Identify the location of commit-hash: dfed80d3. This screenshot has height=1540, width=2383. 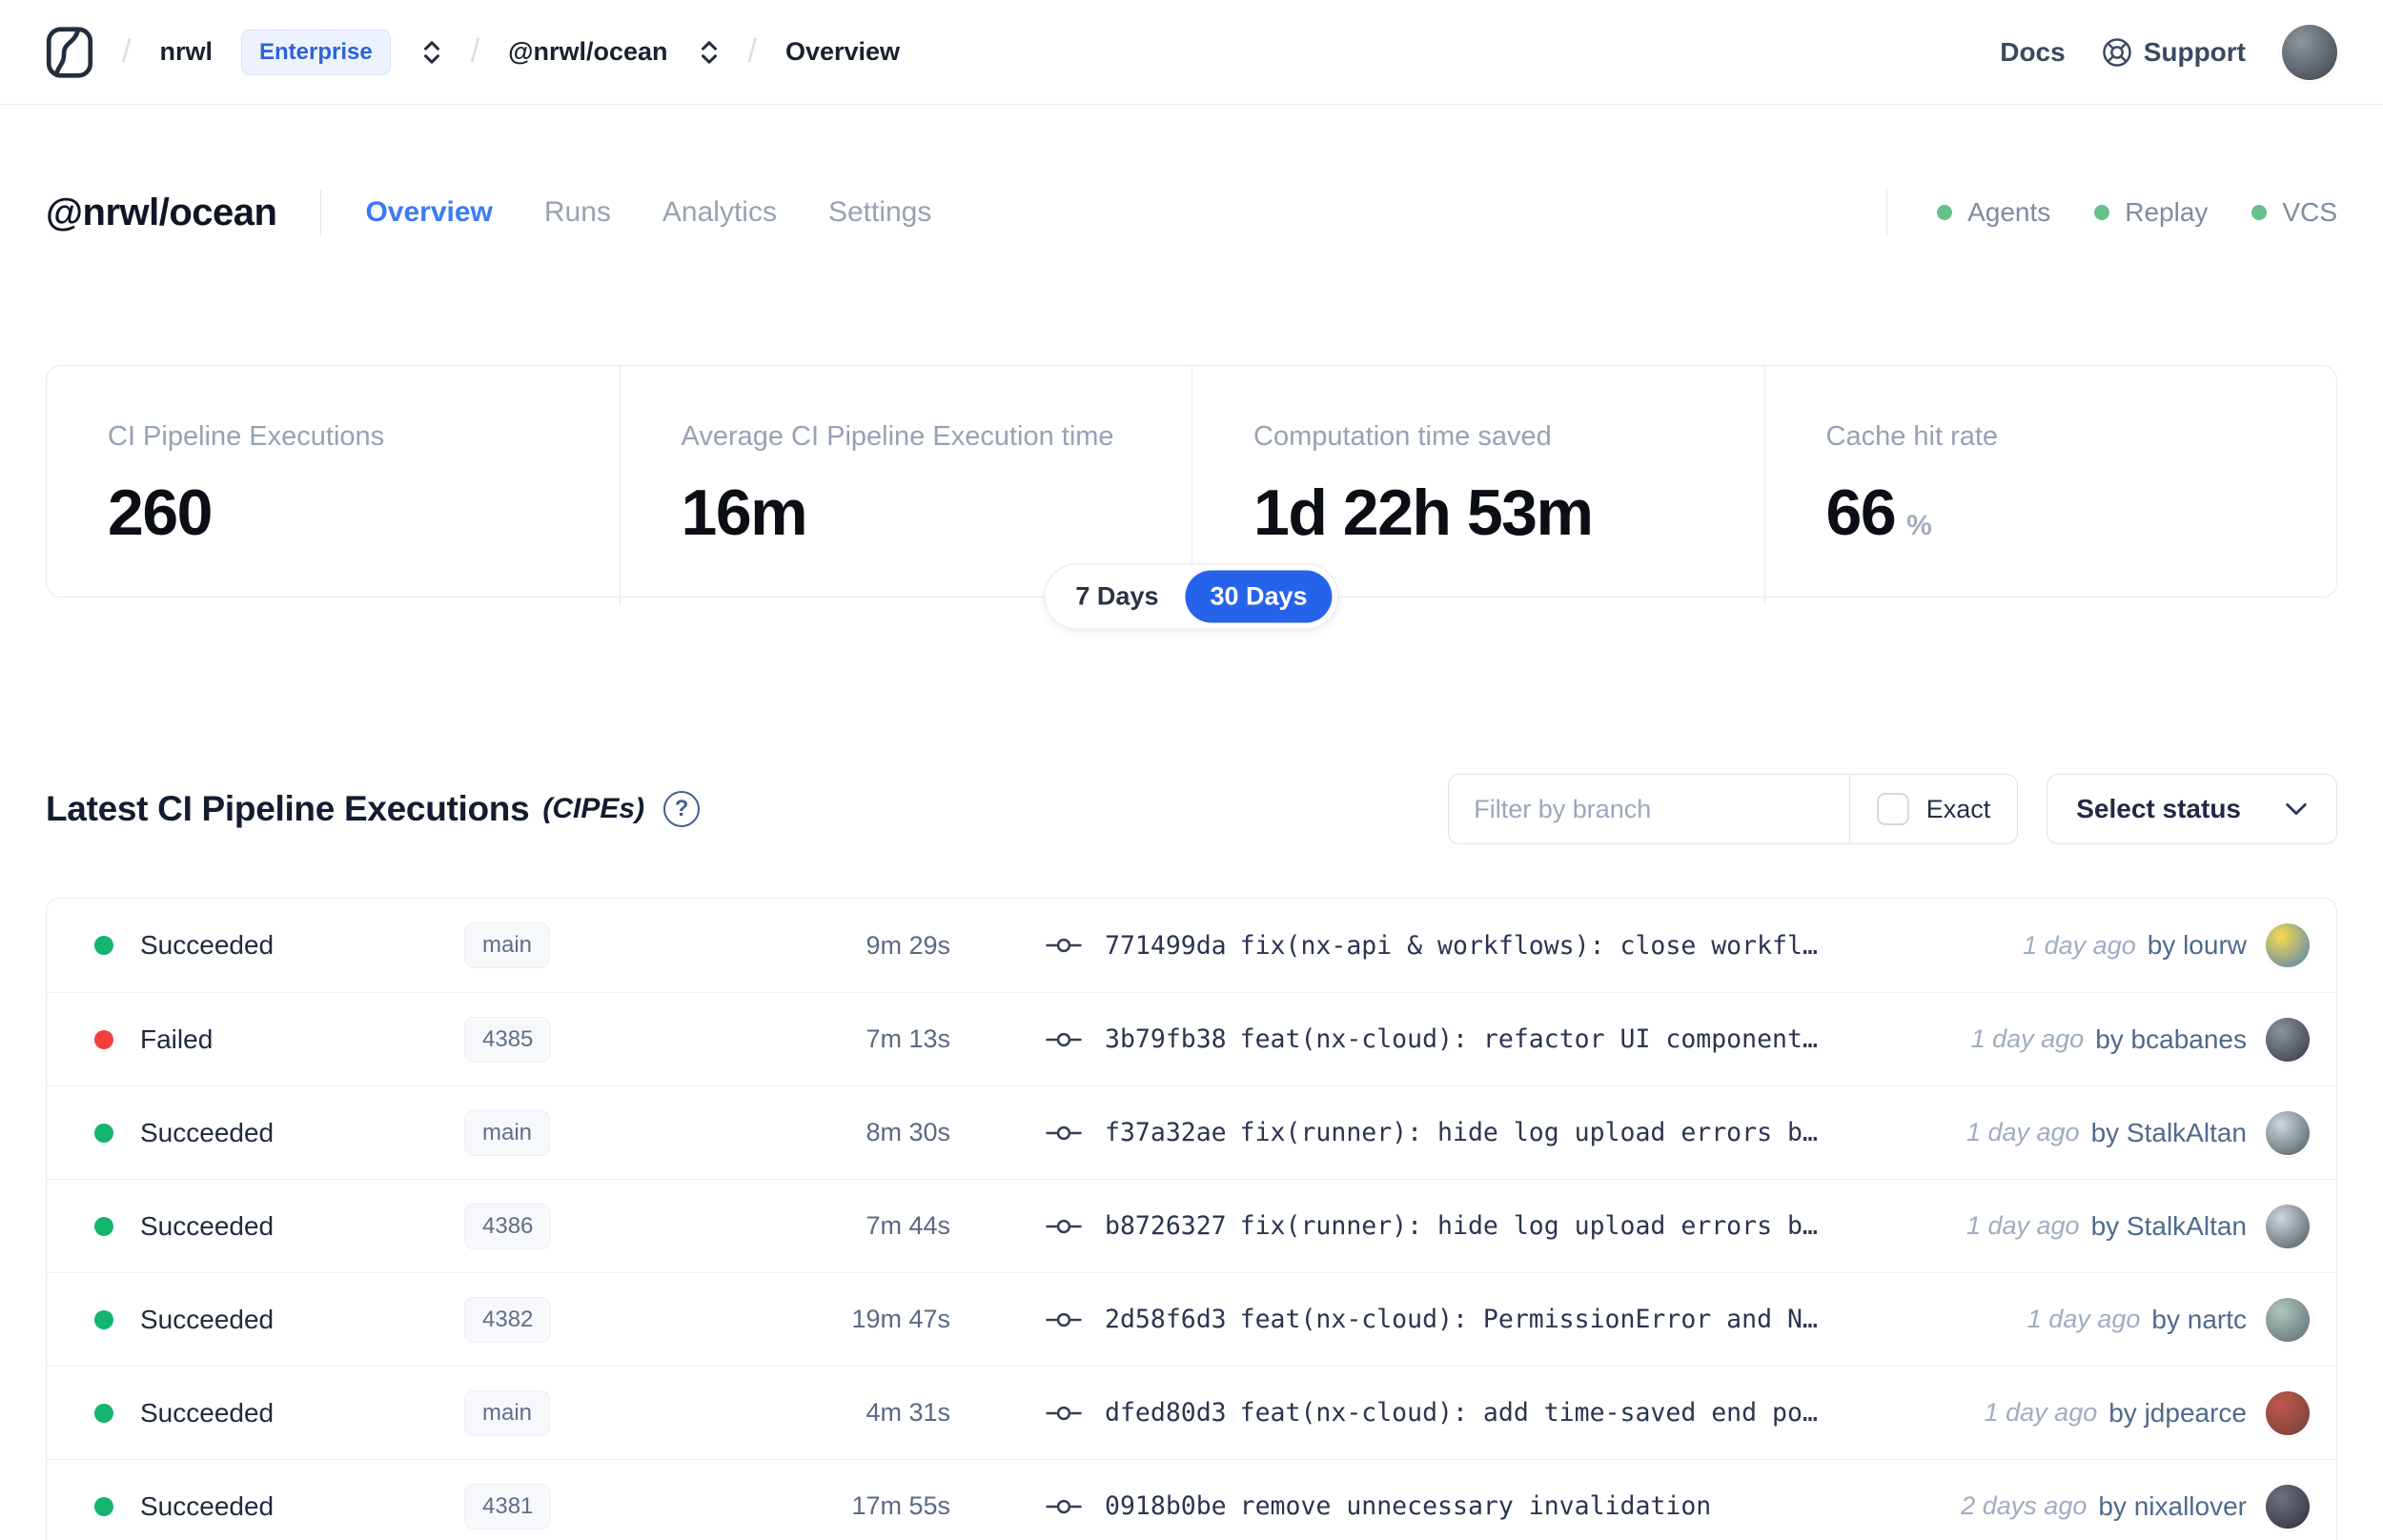
(1166, 1413).